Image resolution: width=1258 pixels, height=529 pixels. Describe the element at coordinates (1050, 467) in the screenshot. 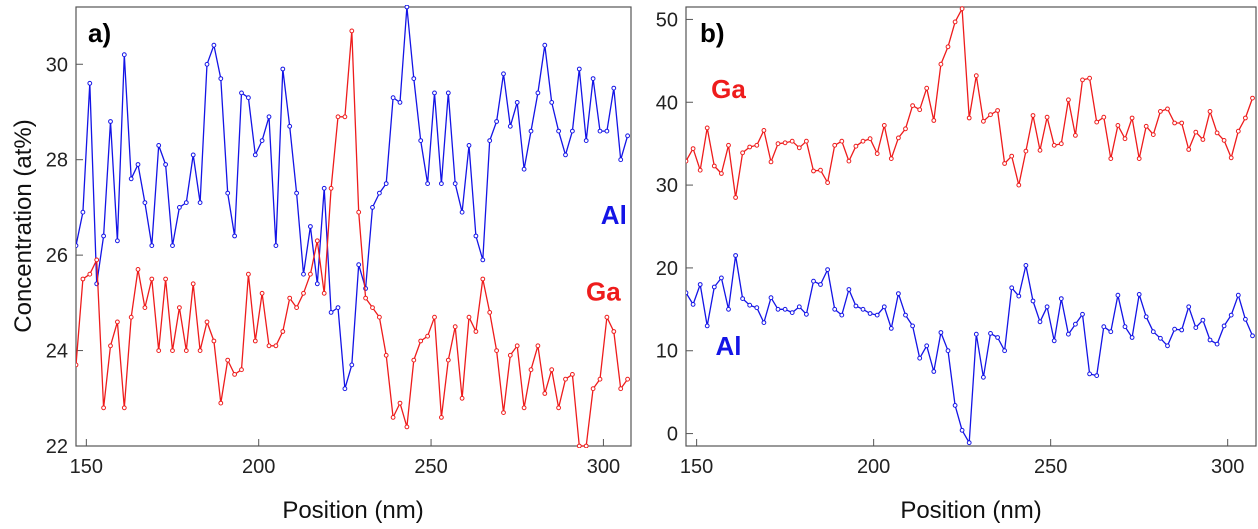

I see `x-tick-label: 250` at that location.